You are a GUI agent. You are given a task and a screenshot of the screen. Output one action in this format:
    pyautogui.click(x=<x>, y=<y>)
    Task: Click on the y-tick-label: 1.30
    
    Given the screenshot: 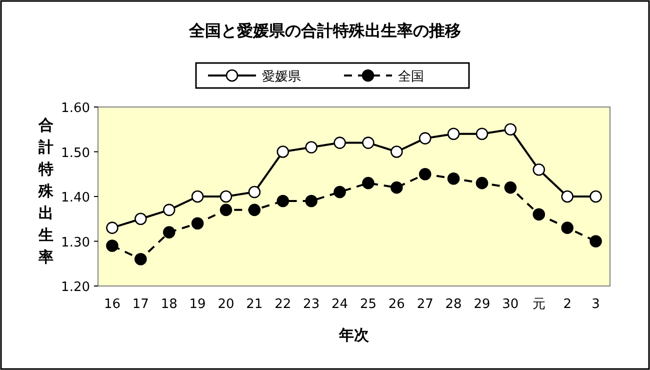 What is the action you would take?
    pyautogui.click(x=75, y=242)
    